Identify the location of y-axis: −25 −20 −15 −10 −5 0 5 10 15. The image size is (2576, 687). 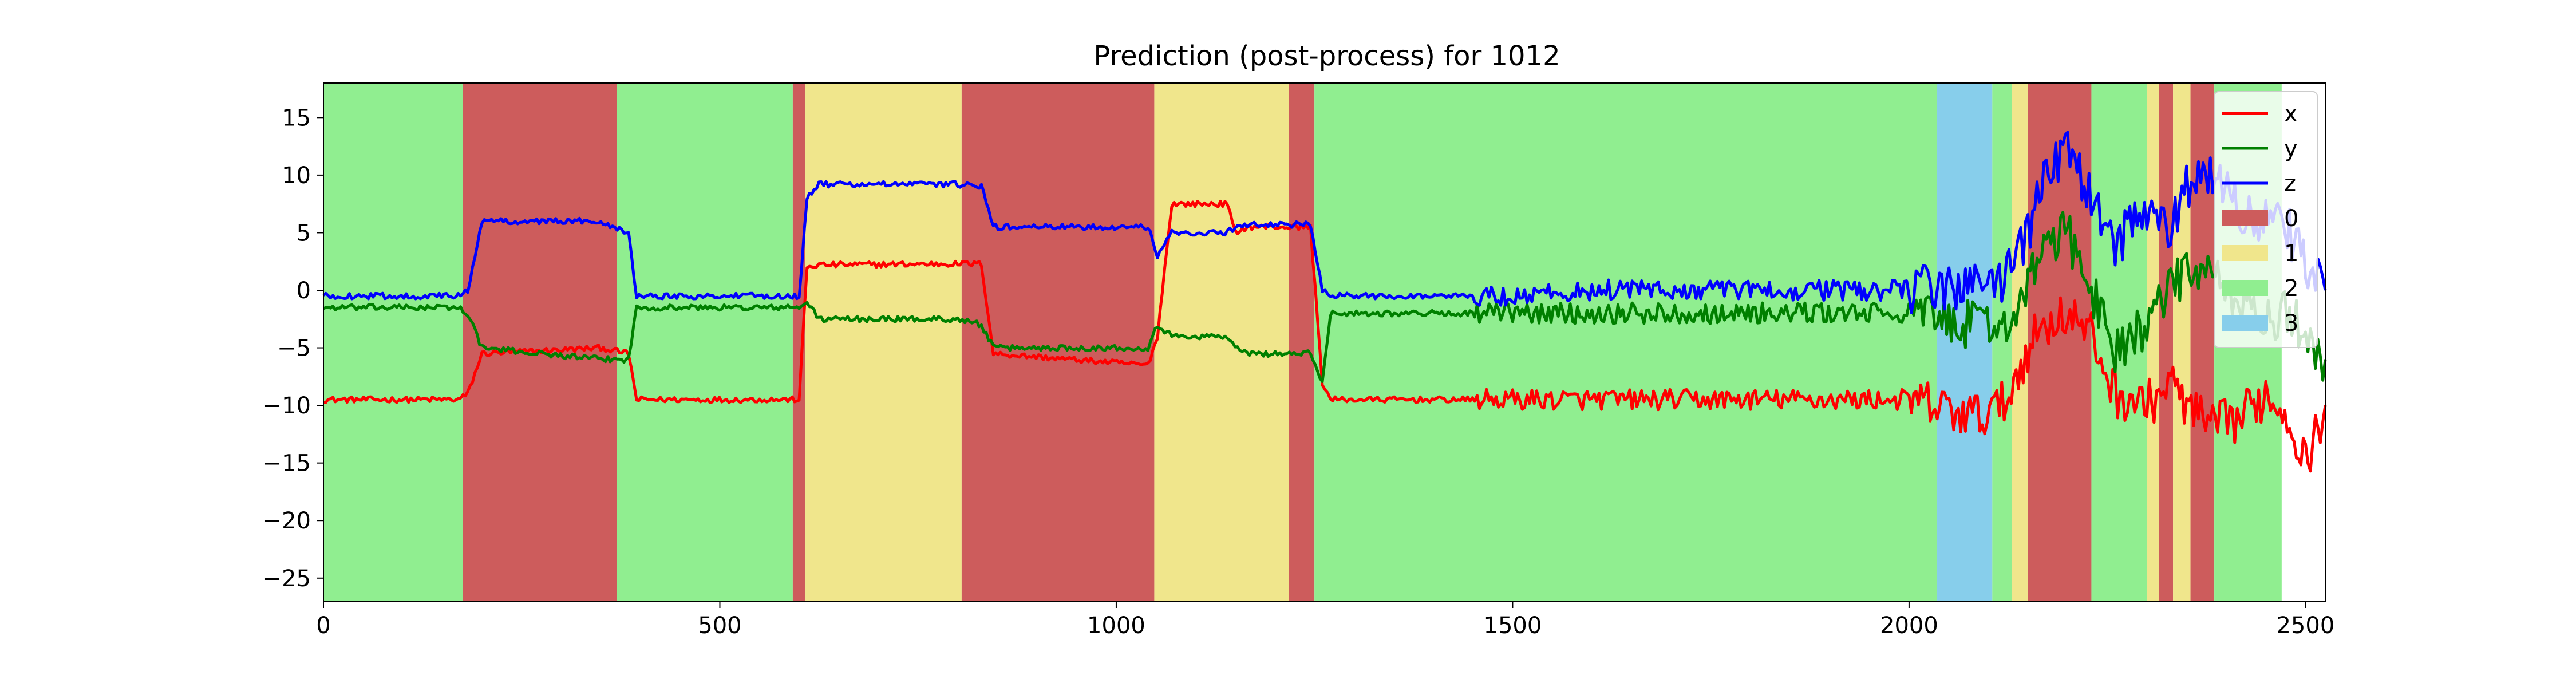
(293, 349).